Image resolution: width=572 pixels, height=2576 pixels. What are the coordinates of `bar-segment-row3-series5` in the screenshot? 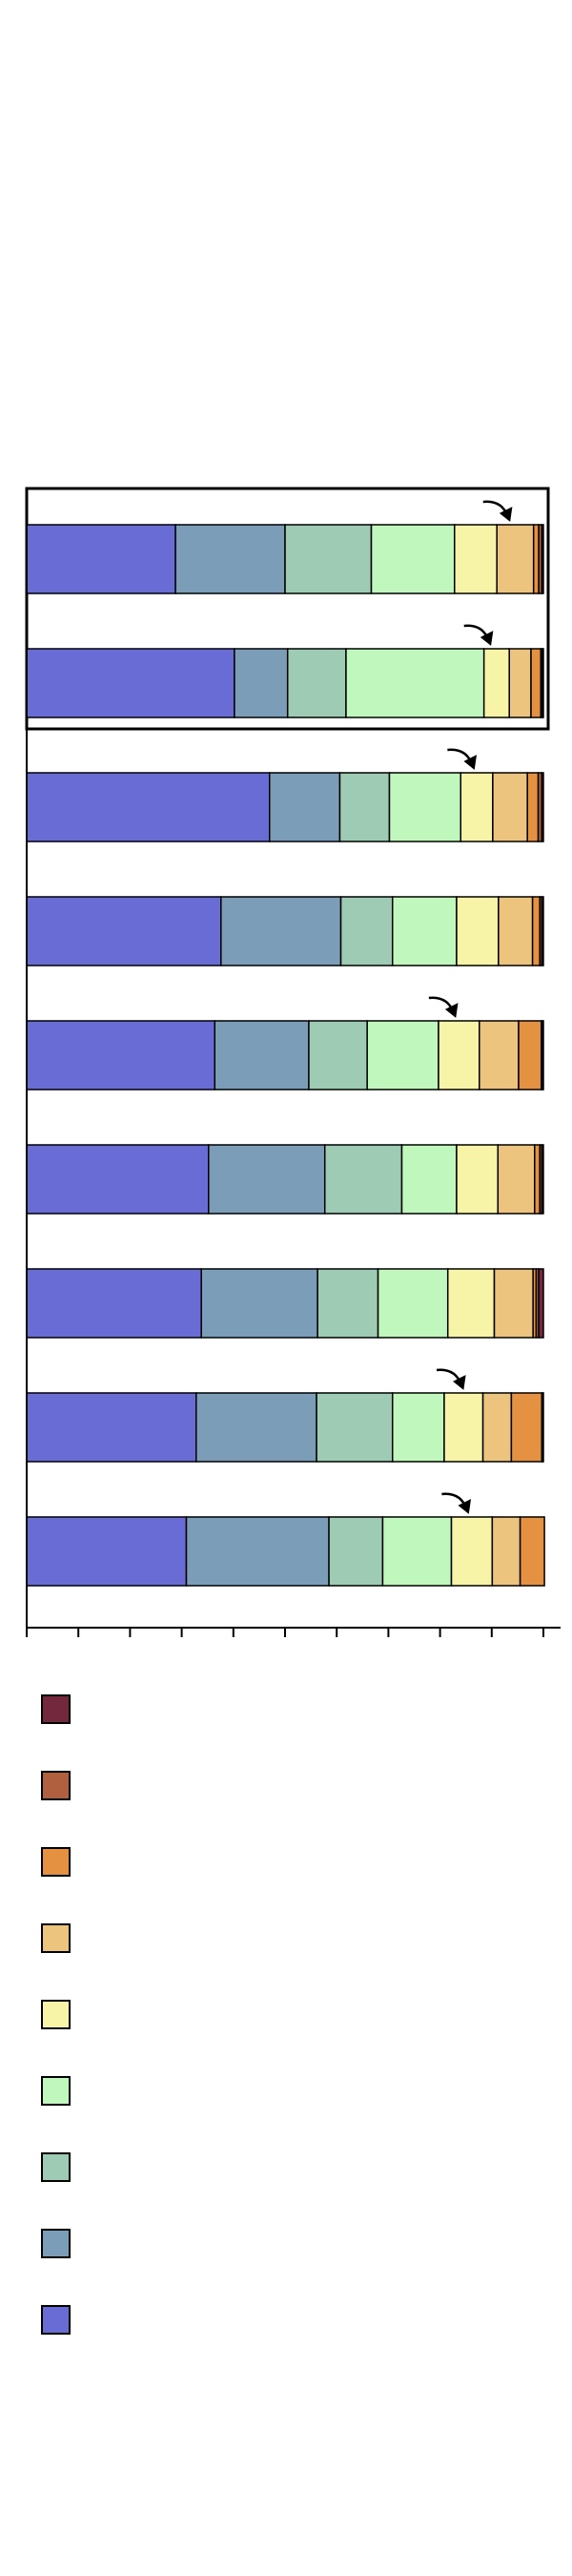 It's located at (477, 807).